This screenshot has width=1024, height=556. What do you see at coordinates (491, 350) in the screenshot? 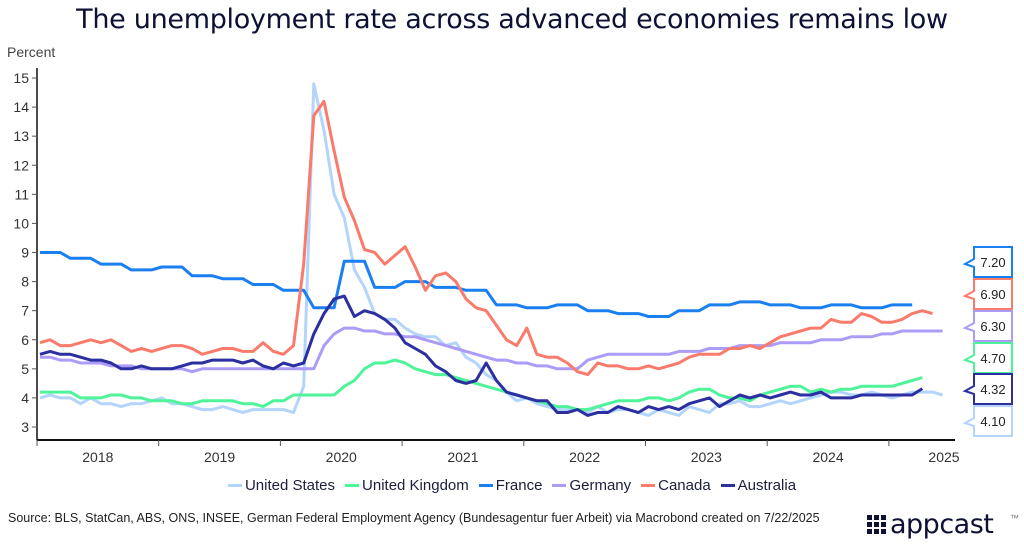
I see `series-line-germany` at bounding box center [491, 350].